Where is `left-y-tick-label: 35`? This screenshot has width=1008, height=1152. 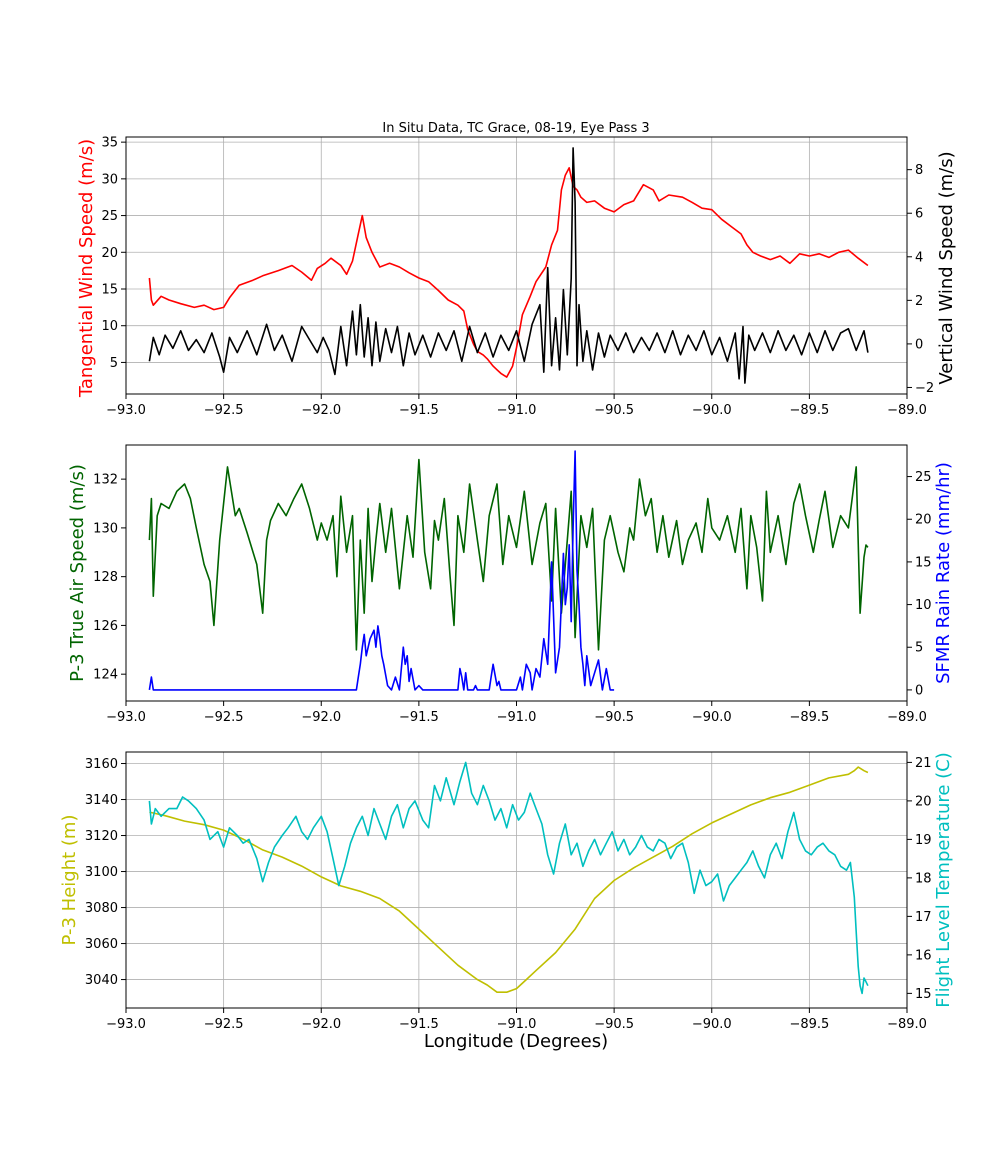
left-y-tick-label: 35 is located at coordinates (109, 143).